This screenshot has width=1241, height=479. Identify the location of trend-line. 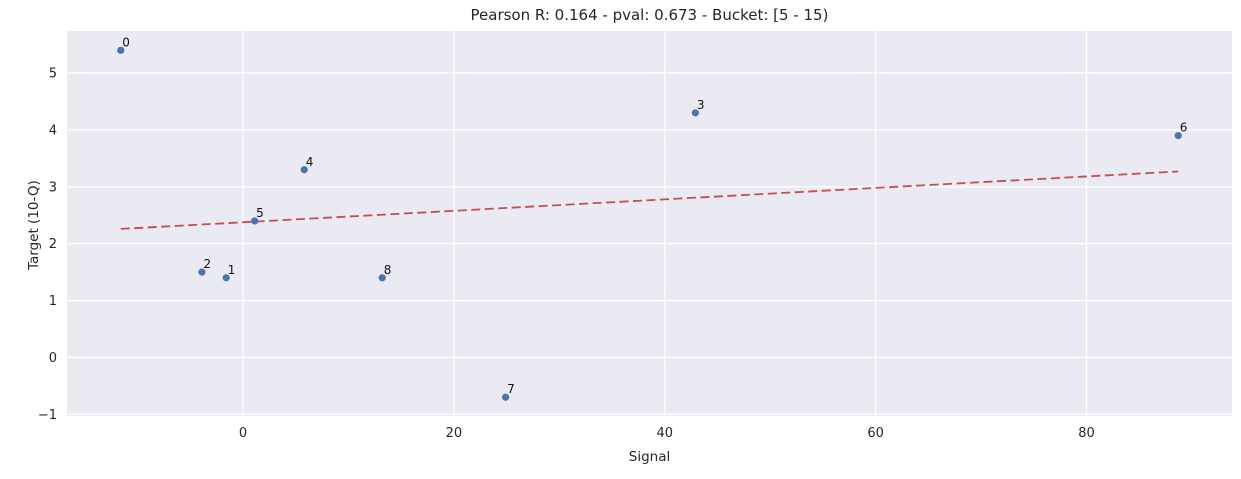
(649, 200).